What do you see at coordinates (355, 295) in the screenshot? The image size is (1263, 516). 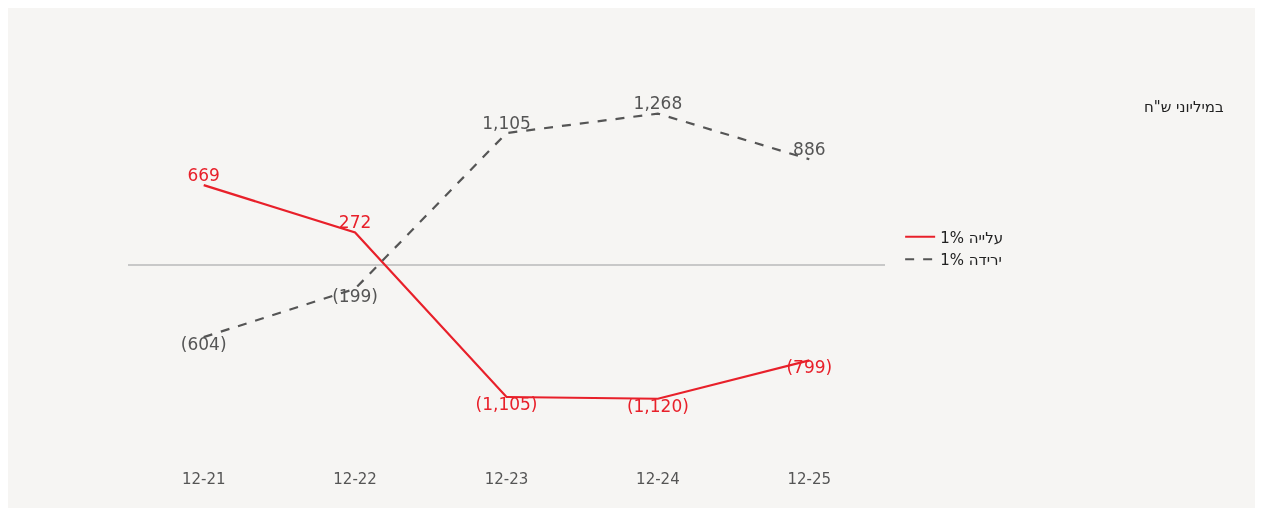 I see `data-label: (199)` at bounding box center [355, 295].